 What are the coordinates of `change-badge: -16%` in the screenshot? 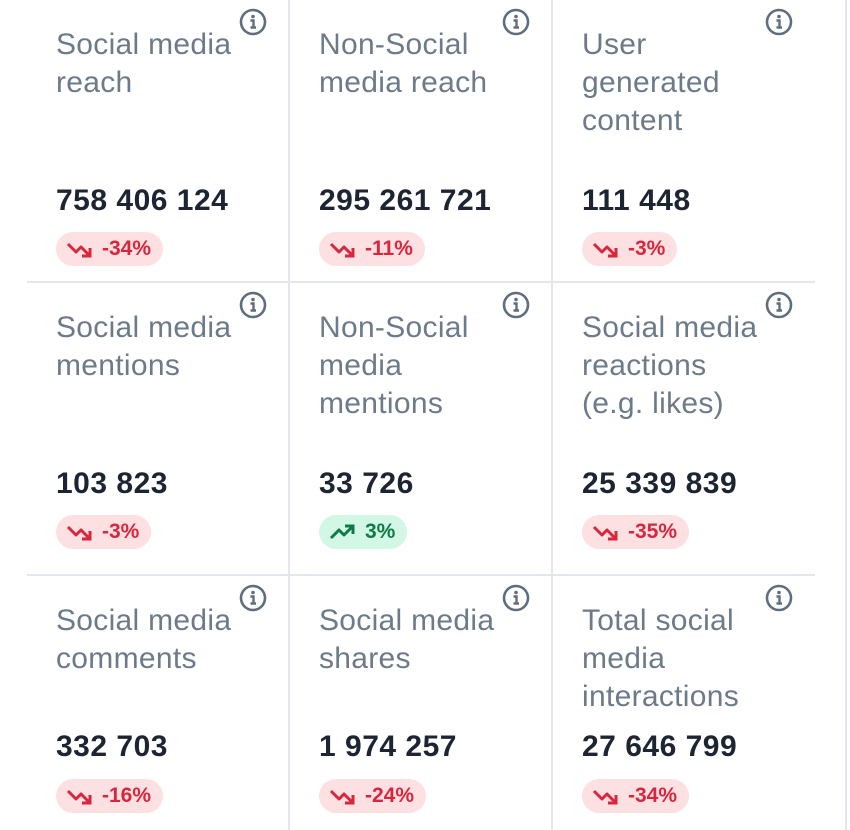 It's located at (110, 796).